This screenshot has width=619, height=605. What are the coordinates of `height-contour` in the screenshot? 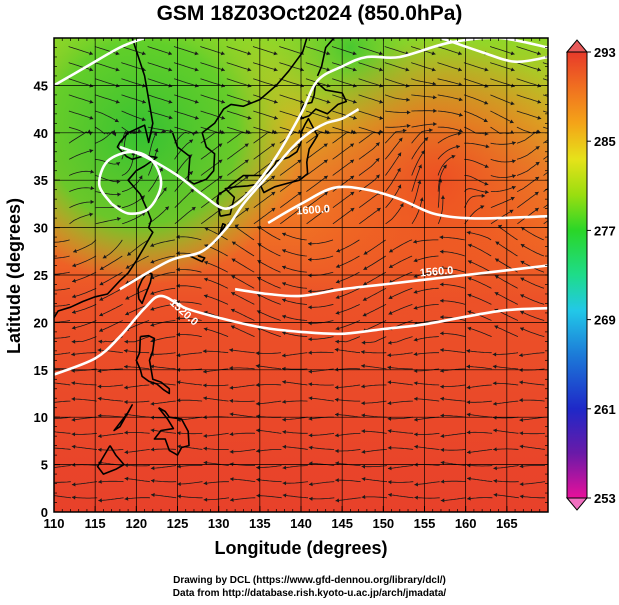 It's located at (130, 182).